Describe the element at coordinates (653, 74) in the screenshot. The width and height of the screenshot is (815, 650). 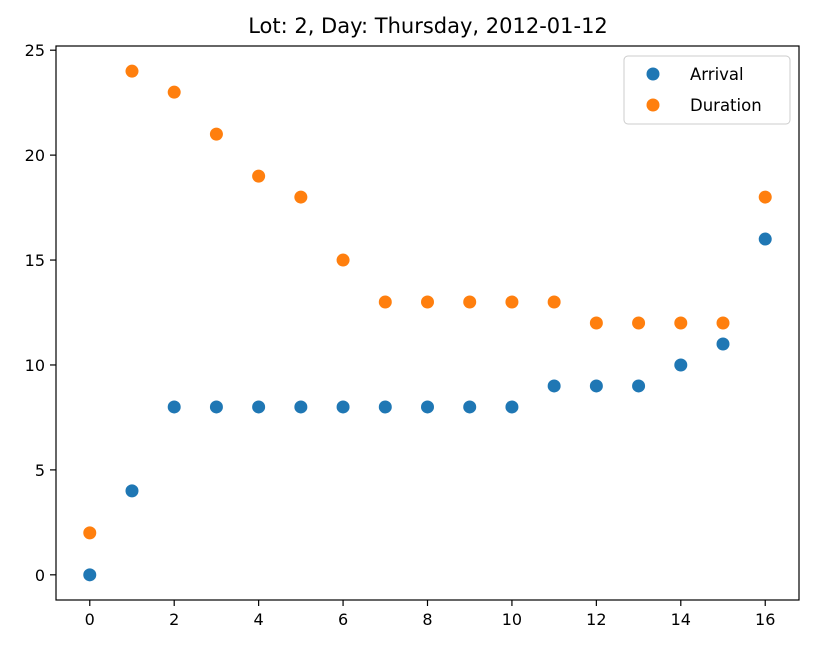
I see `legend-marker-arrival` at that location.